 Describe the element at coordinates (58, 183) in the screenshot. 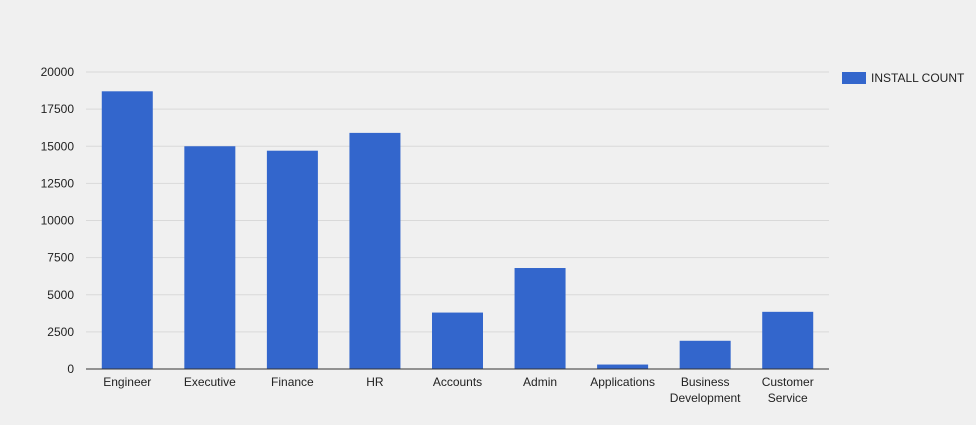

I see `y-tick-label: 12500` at that location.